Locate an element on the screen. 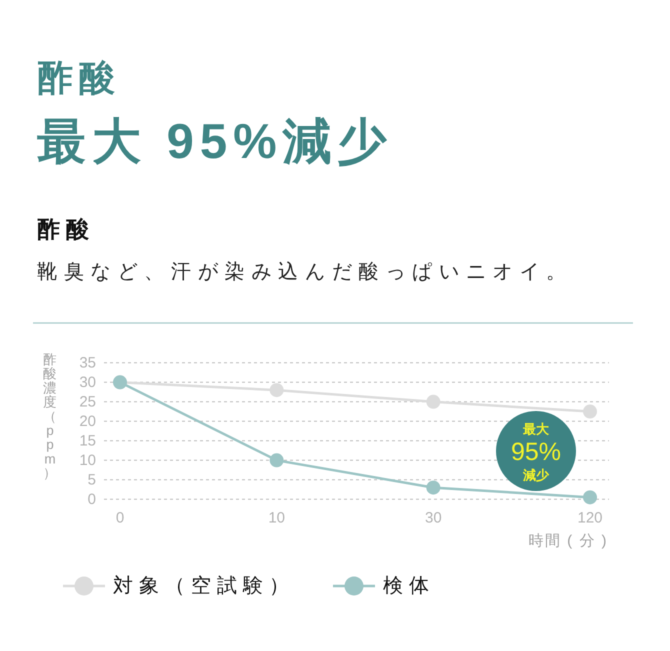 The image size is (670, 651). x-axis-title: 時間 ( 分 ) is located at coordinates (568, 541).